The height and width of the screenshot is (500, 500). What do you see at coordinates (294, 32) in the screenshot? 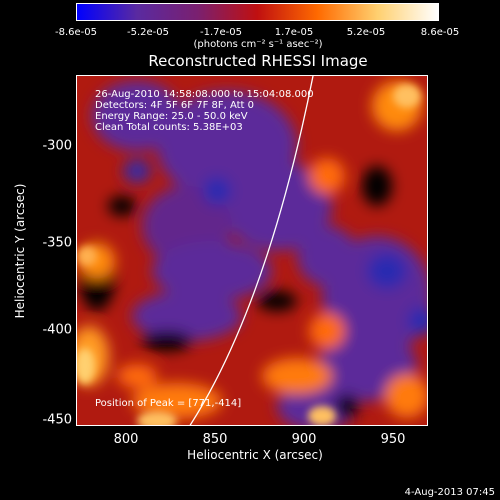
I see `colorbar-tick-label: 1.7e-05` at bounding box center [294, 32].